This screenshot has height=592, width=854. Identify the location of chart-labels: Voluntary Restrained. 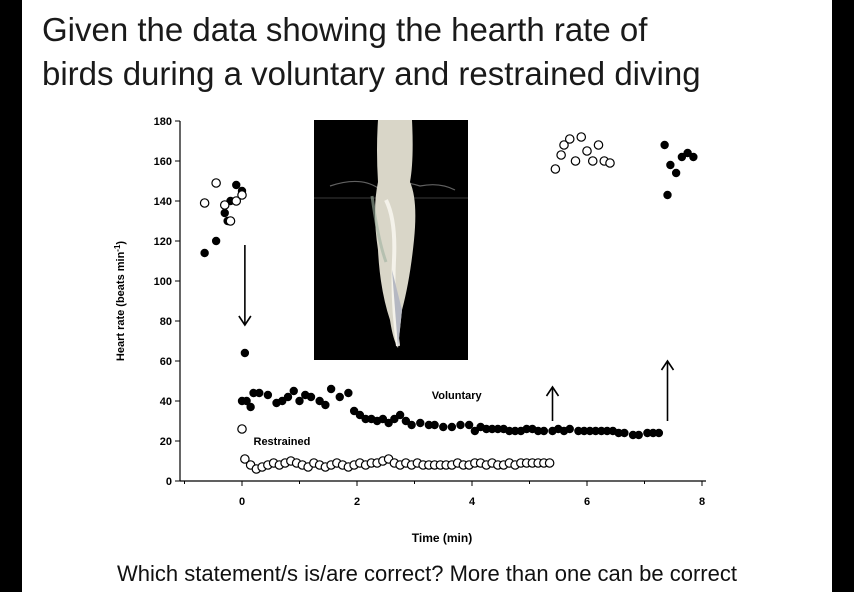
(368, 419).